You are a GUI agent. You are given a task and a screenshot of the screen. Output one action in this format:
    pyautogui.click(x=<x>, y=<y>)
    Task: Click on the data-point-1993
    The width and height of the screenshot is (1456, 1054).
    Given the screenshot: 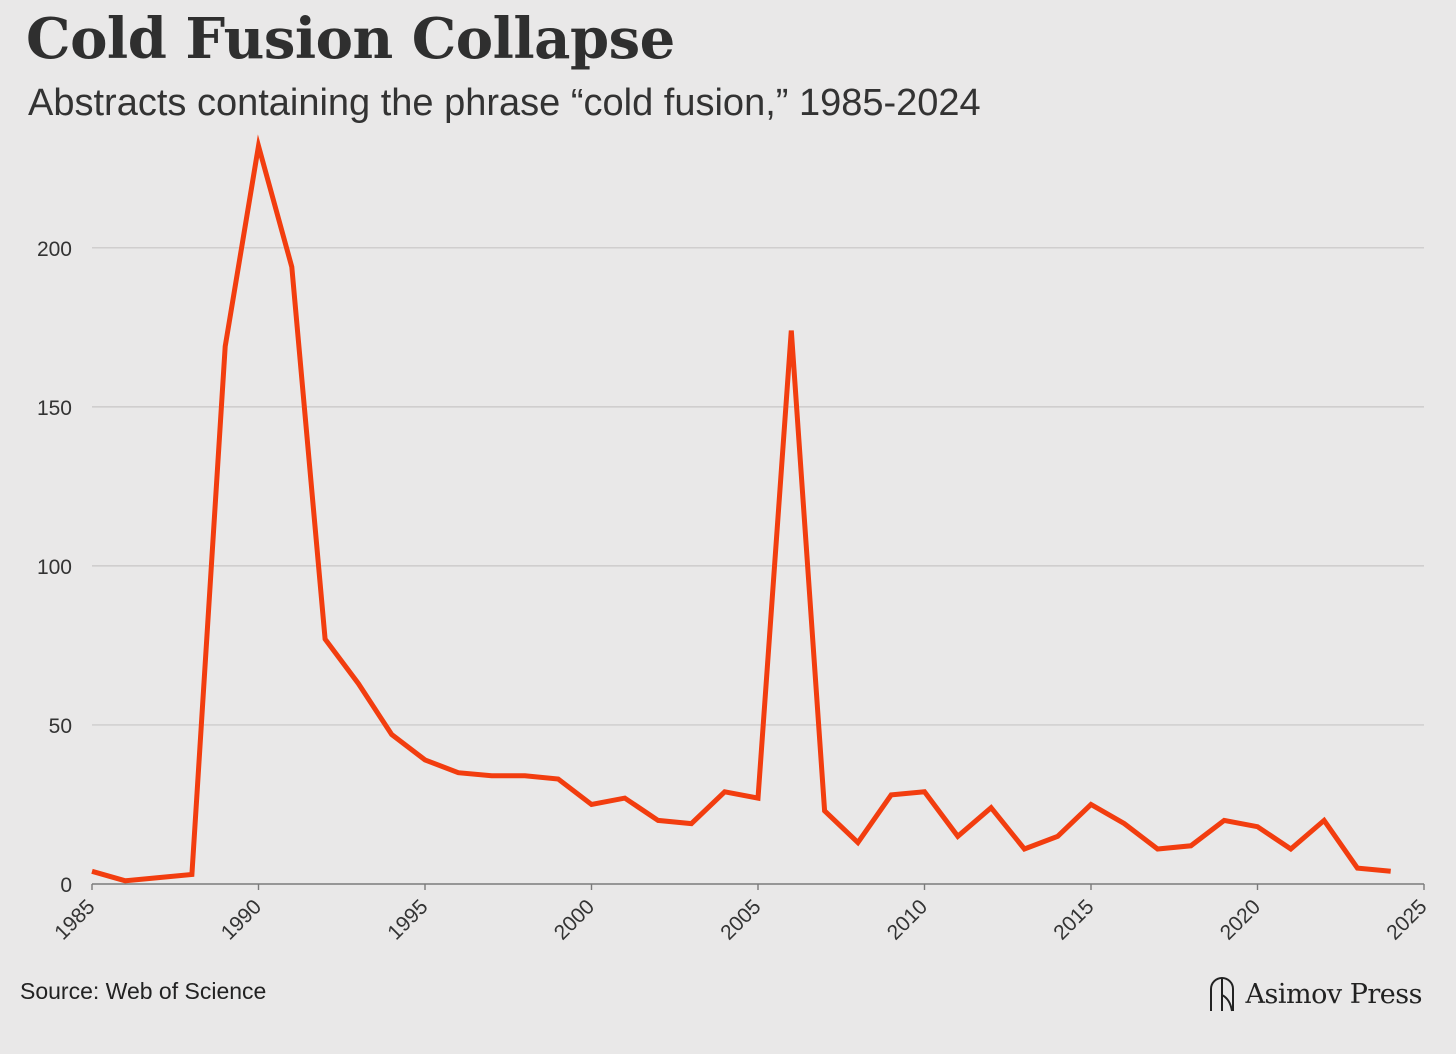 What is the action you would take?
    pyautogui.click(x=358, y=683)
    